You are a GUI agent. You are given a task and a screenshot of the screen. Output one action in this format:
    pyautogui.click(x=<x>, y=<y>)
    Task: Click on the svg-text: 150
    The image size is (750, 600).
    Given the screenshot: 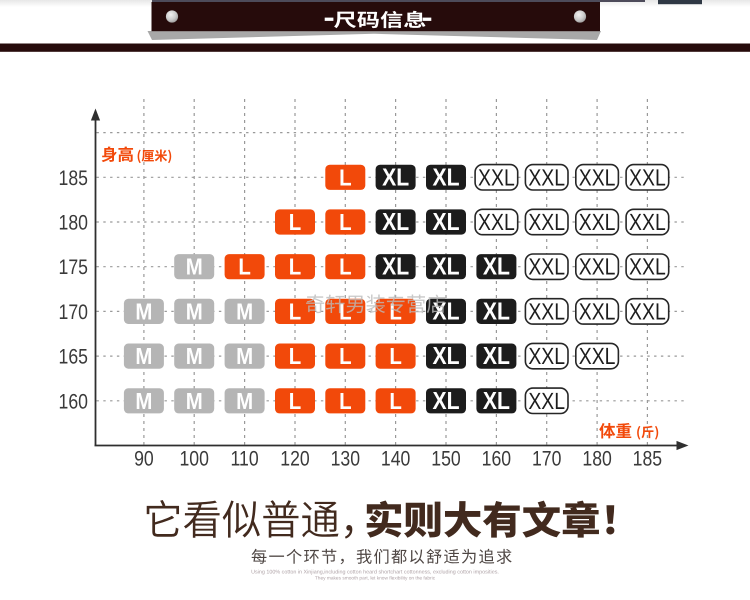 What is the action you would take?
    pyautogui.click(x=445, y=459)
    